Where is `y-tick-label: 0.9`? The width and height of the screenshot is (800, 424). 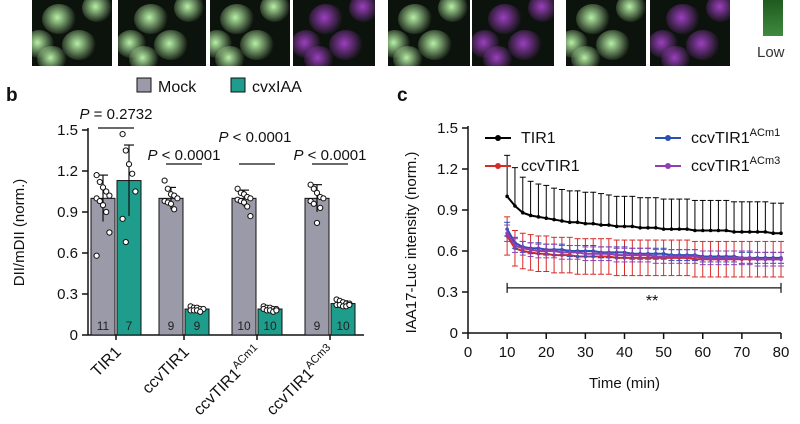
y-tick-label: 0.9 is located at coordinates (447, 210).